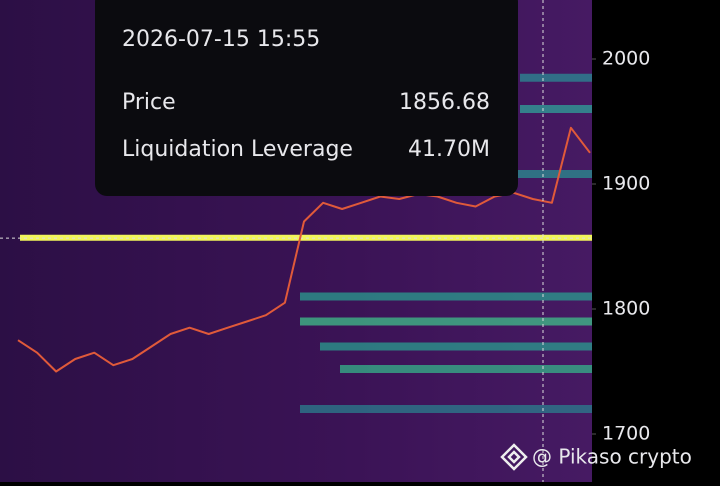 The width and height of the screenshot is (720, 486). Describe the element at coordinates (149, 102) in the screenshot. I see `tooltip-label: Price` at that location.